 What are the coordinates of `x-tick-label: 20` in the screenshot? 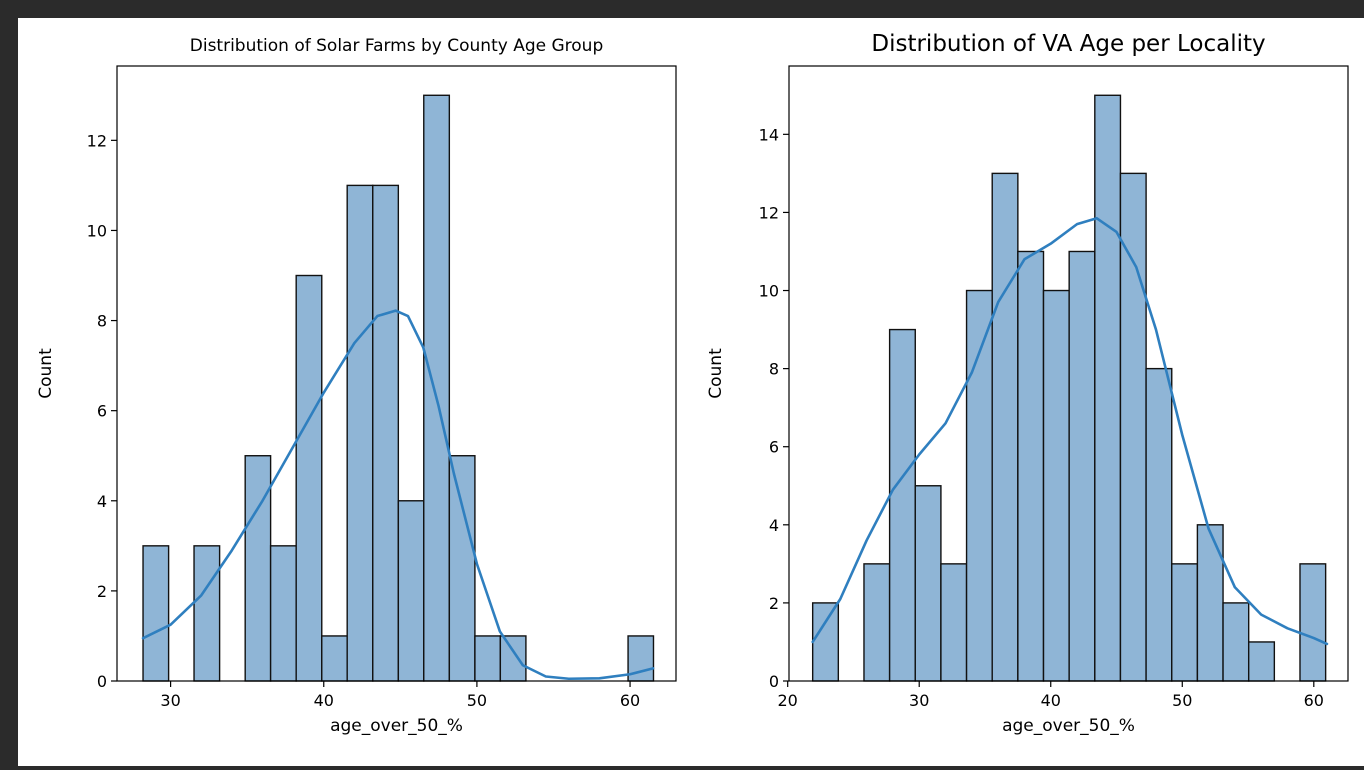 It's located at (788, 700).